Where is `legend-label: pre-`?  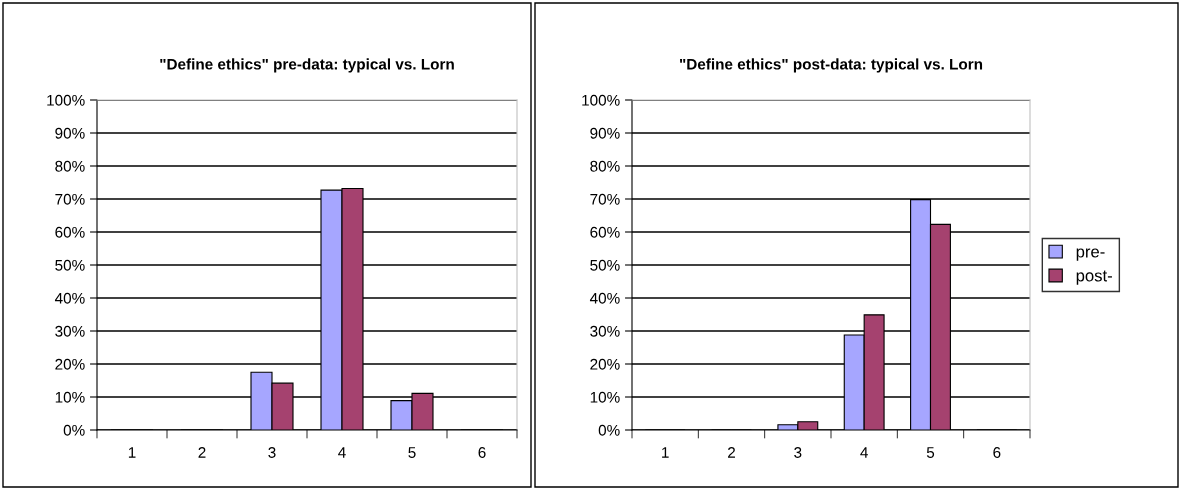 legend-label: pre- is located at coordinates (1090, 254).